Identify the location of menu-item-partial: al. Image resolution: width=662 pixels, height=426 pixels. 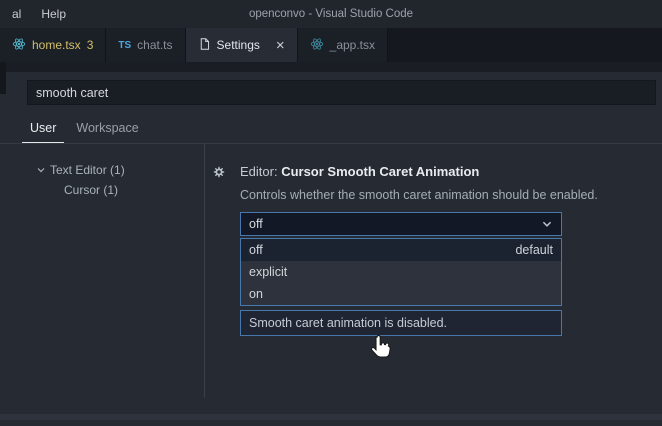
(17, 14).